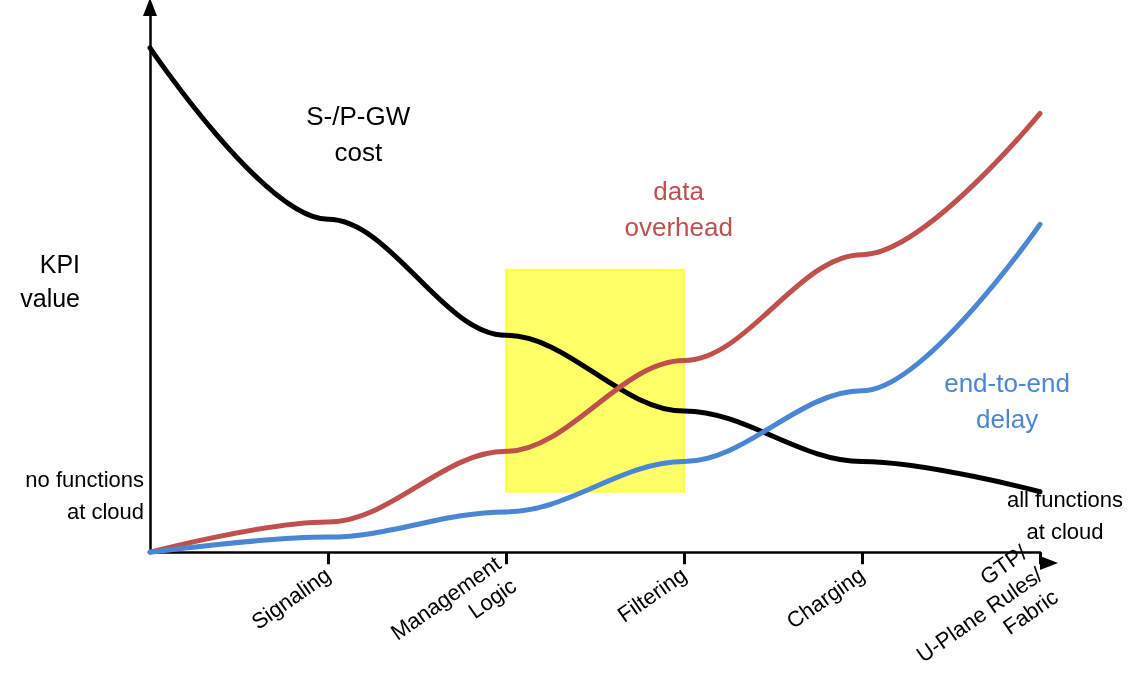 The image size is (1139, 692). I want to click on y-axis-title: KPI value, so click(50, 281).